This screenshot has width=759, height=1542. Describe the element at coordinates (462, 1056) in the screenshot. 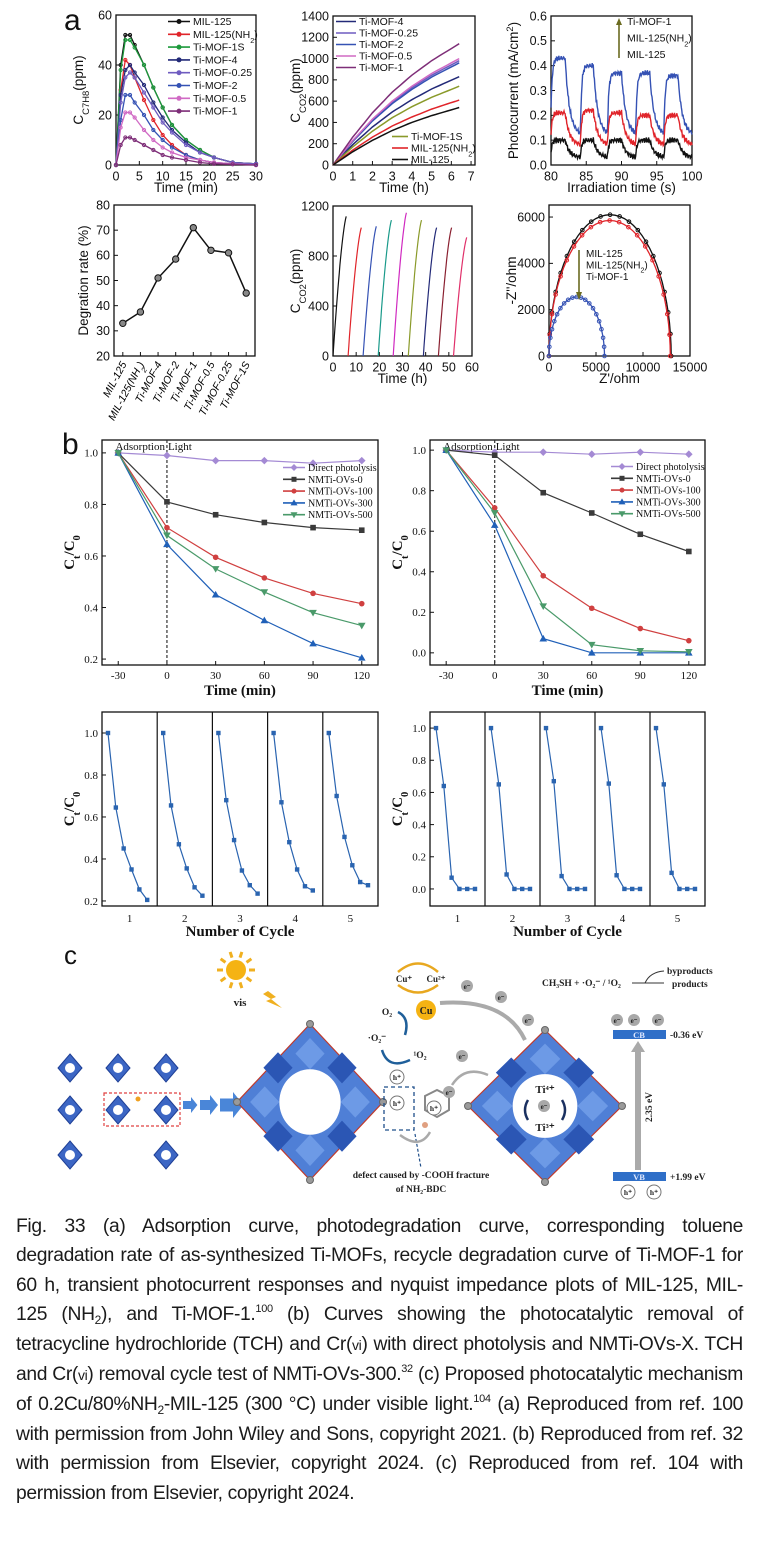

I see `electron-icon: e⁻` at that location.